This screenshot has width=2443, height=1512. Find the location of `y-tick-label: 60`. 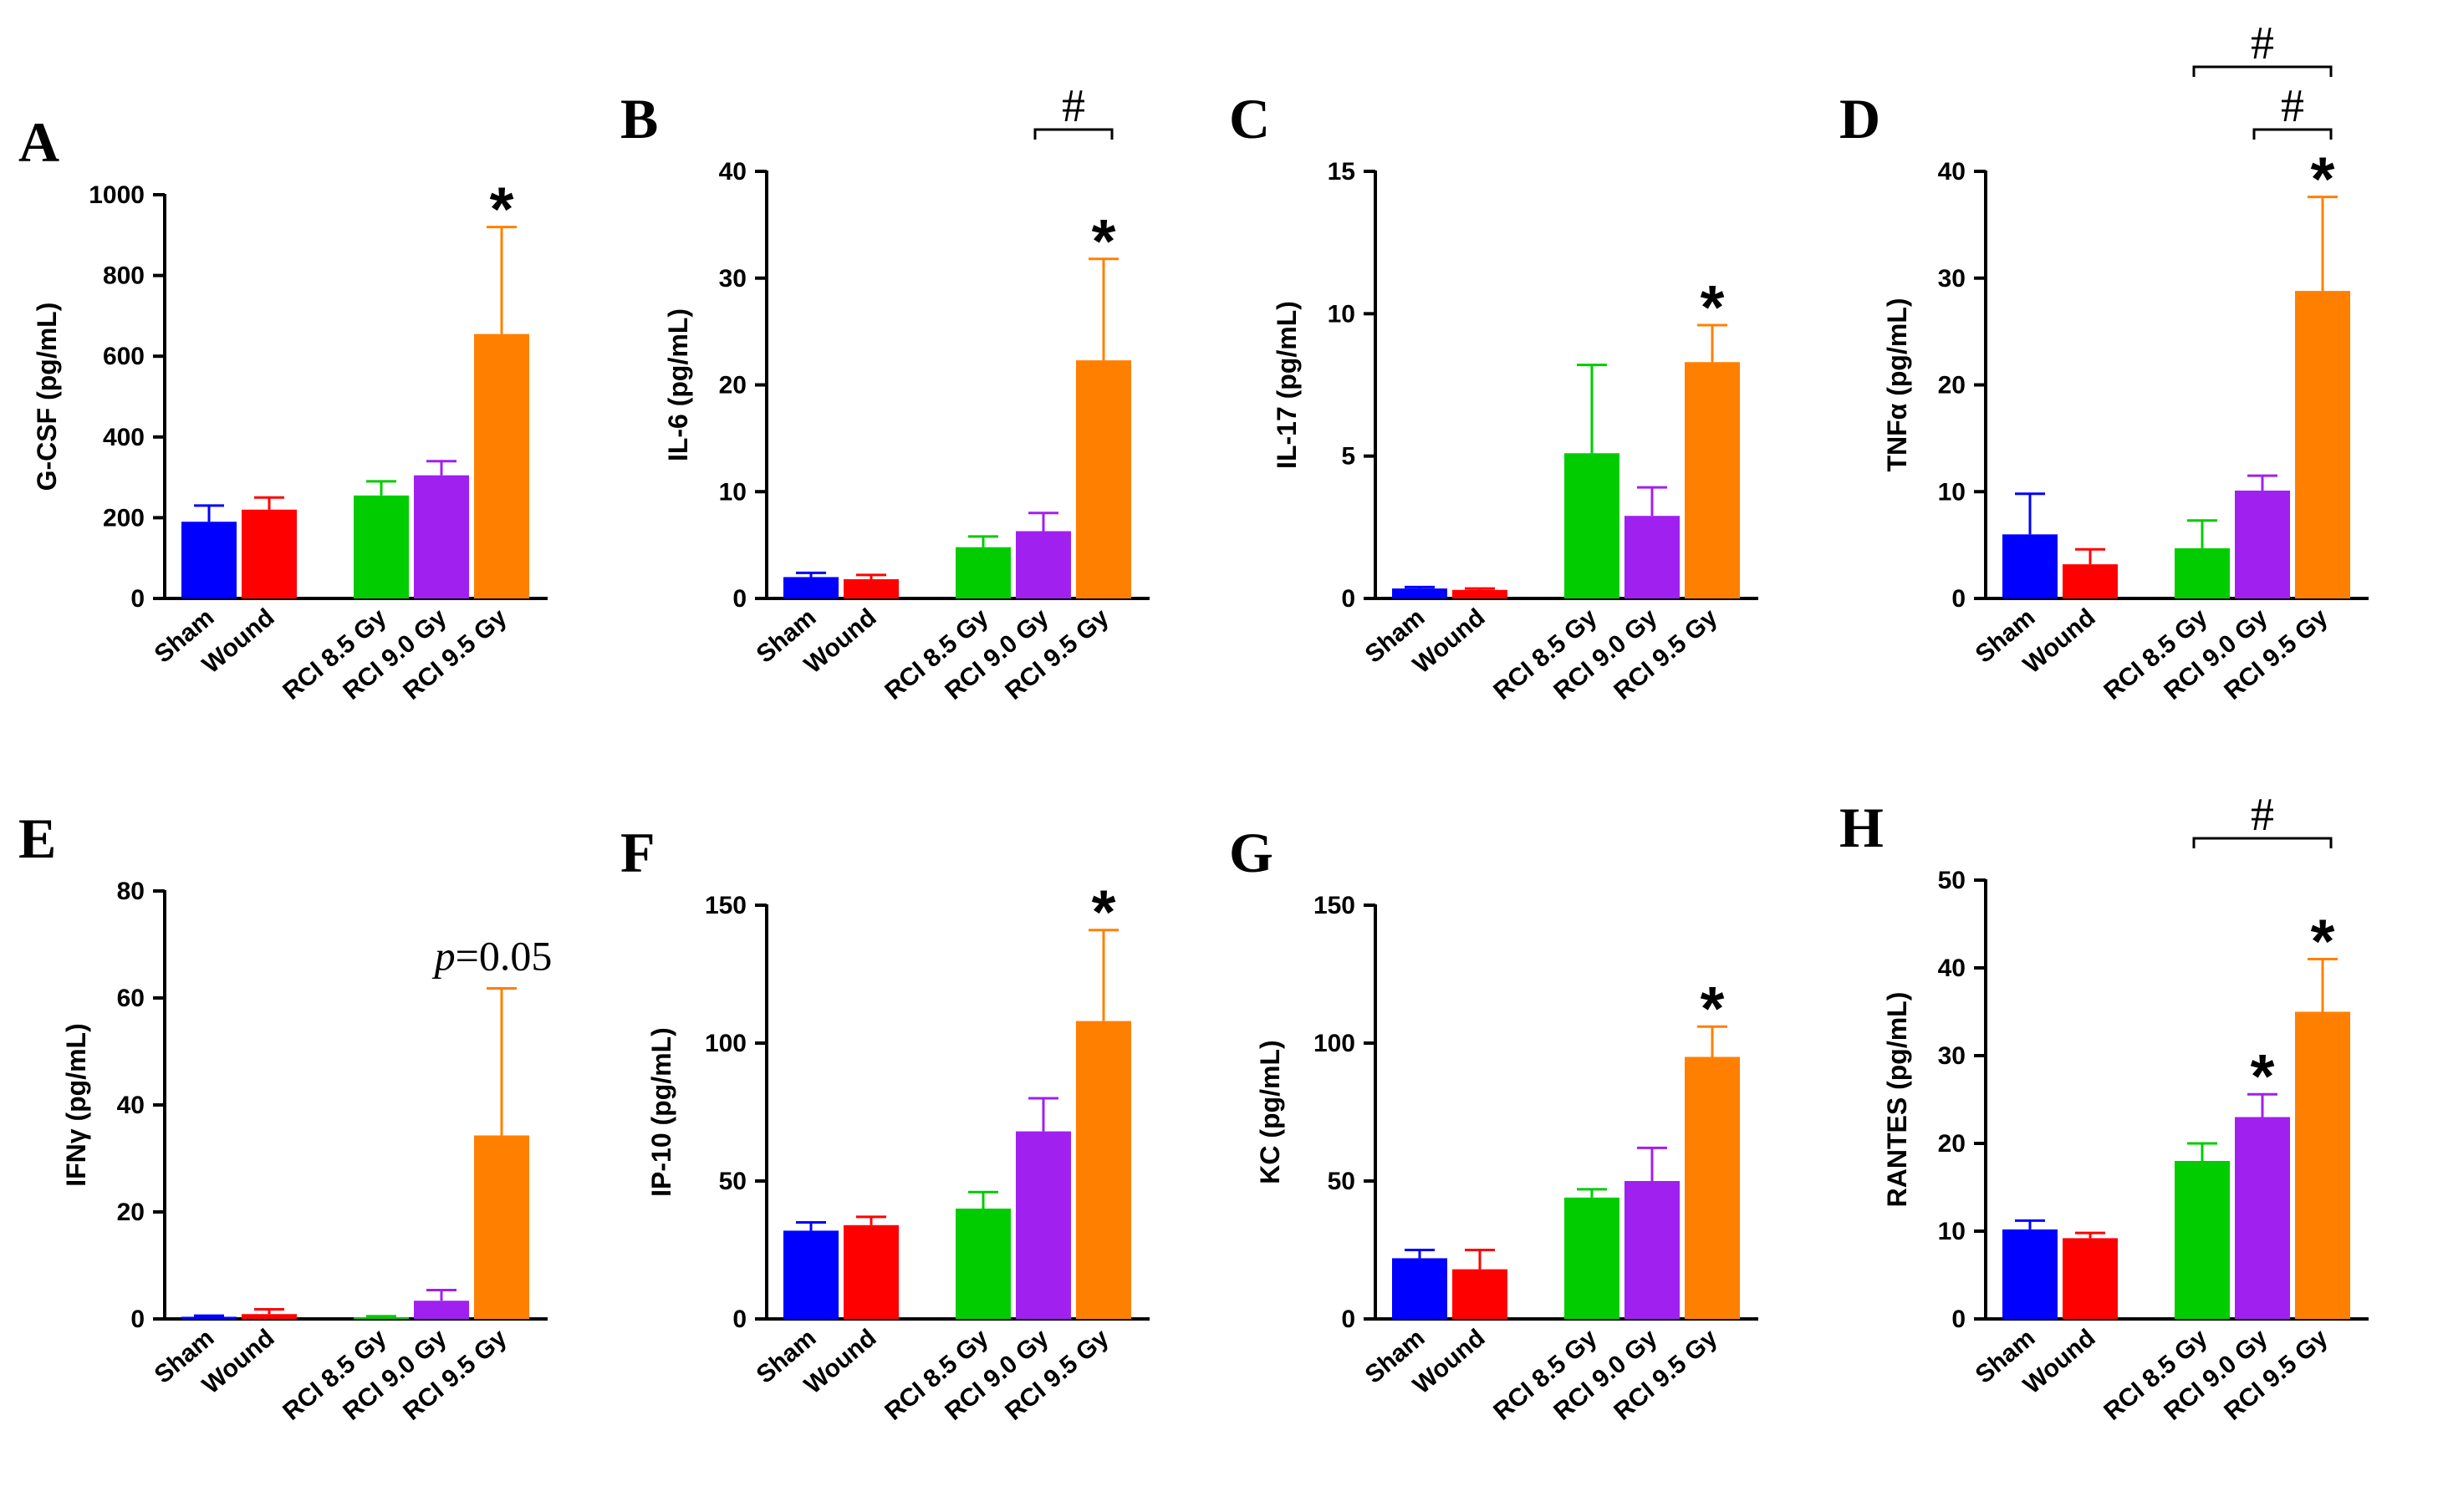

y-tick-label: 60 is located at coordinates (131, 998).